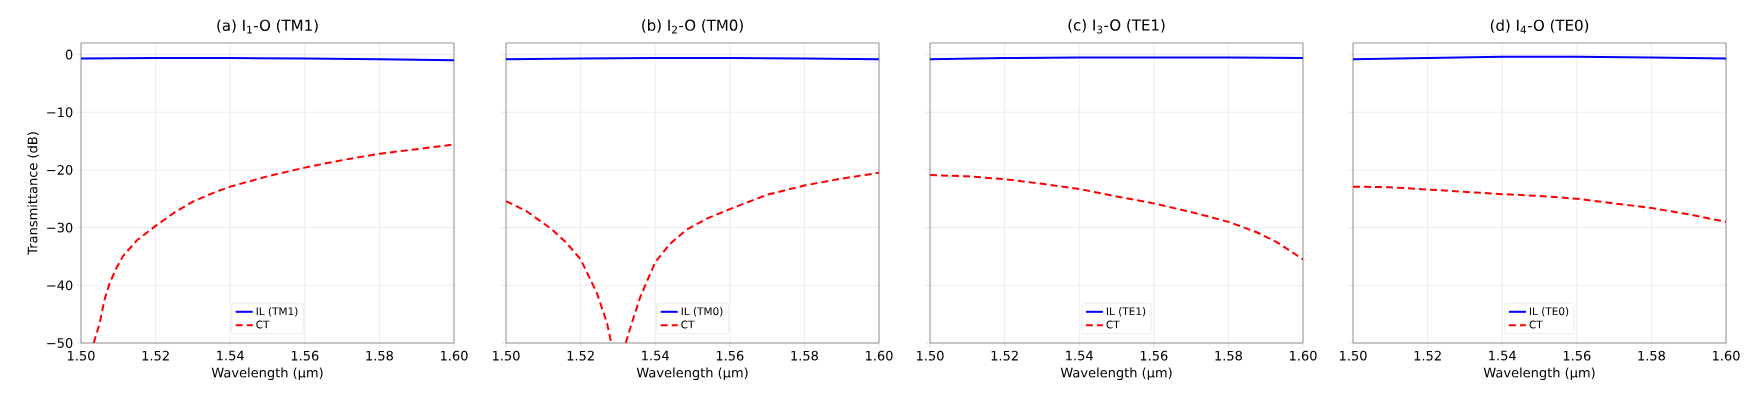  Describe the element at coordinates (1539, 26) in the screenshot. I see `chart-title: (d) I$_{4}$-O (TE0)` at that location.